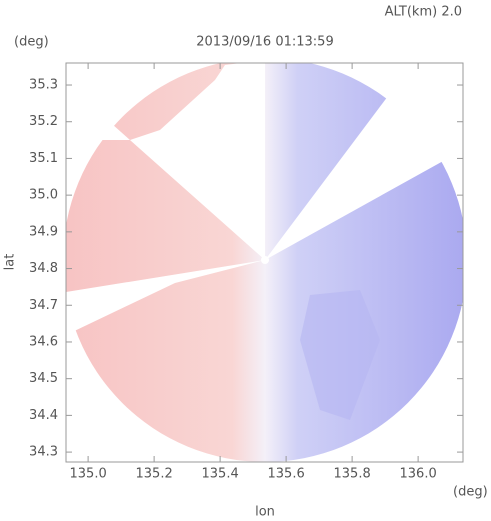 The width and height of the screenshot is (491, 521). I want to click on x-tick-label: 135.0, so click(88, 474).